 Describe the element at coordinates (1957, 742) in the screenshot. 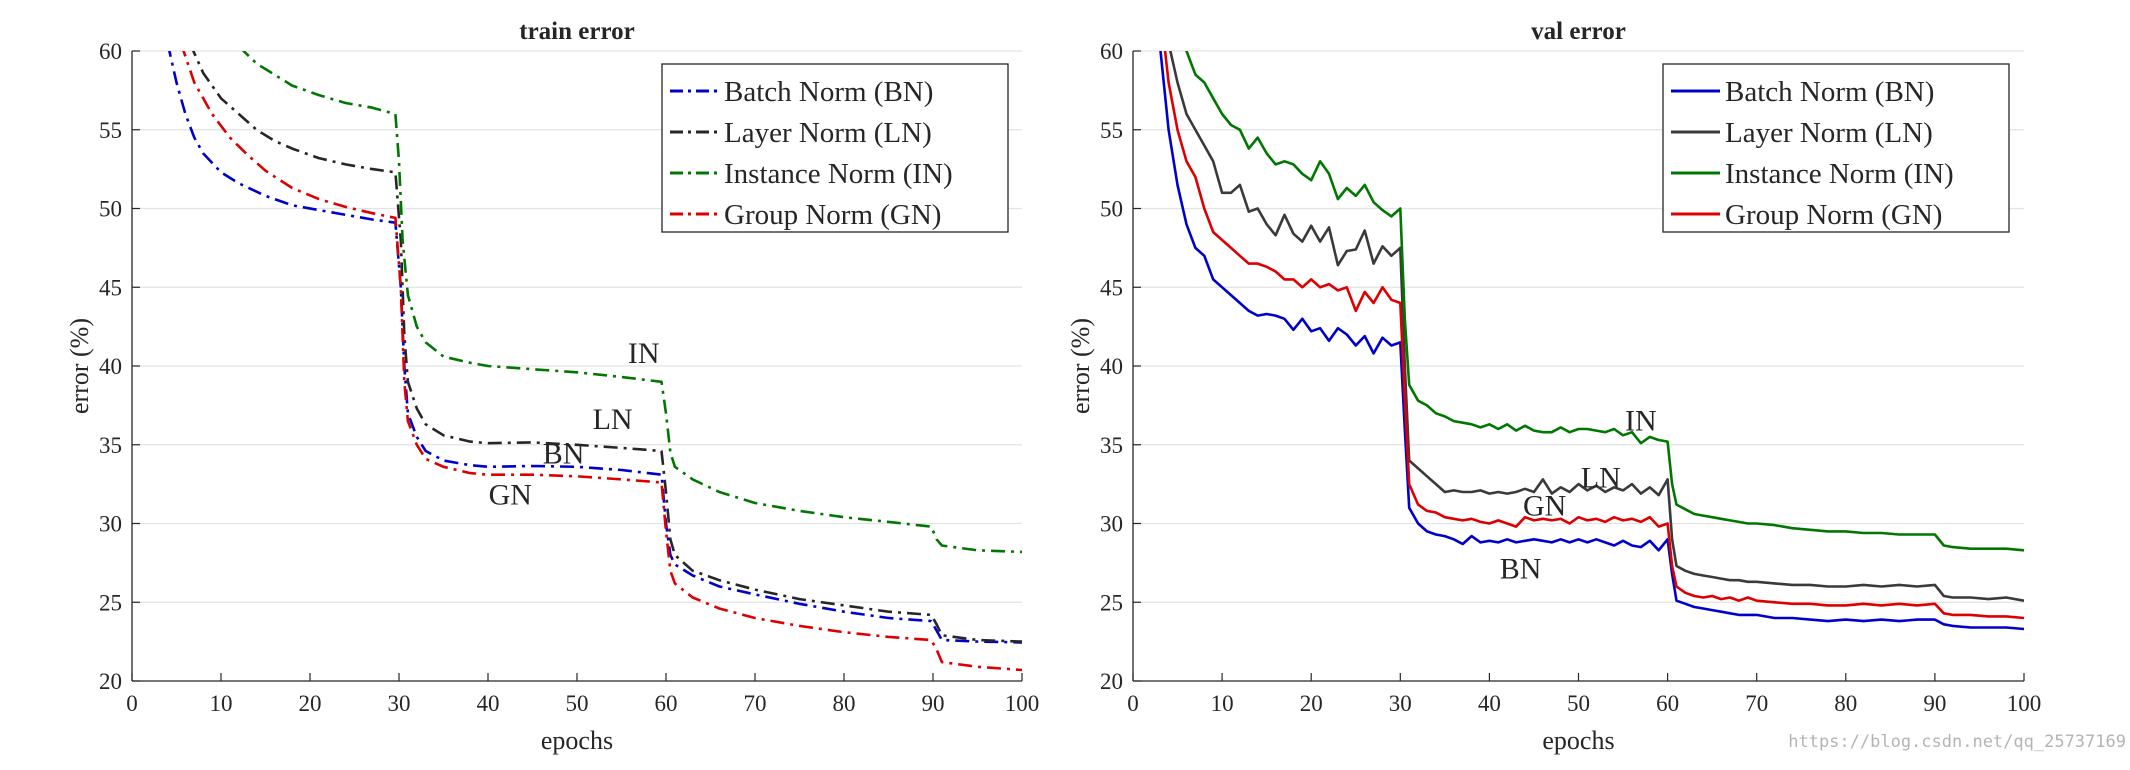

I see `watermark: https://blog.csdn.net/qq_25737169` at that location.